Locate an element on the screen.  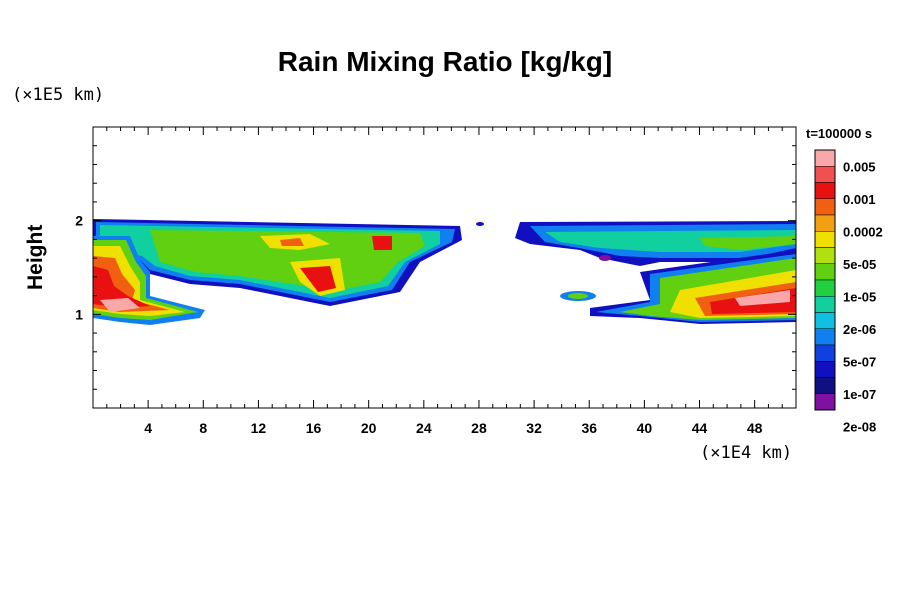
contour-field is located at coordinates (444, 272).